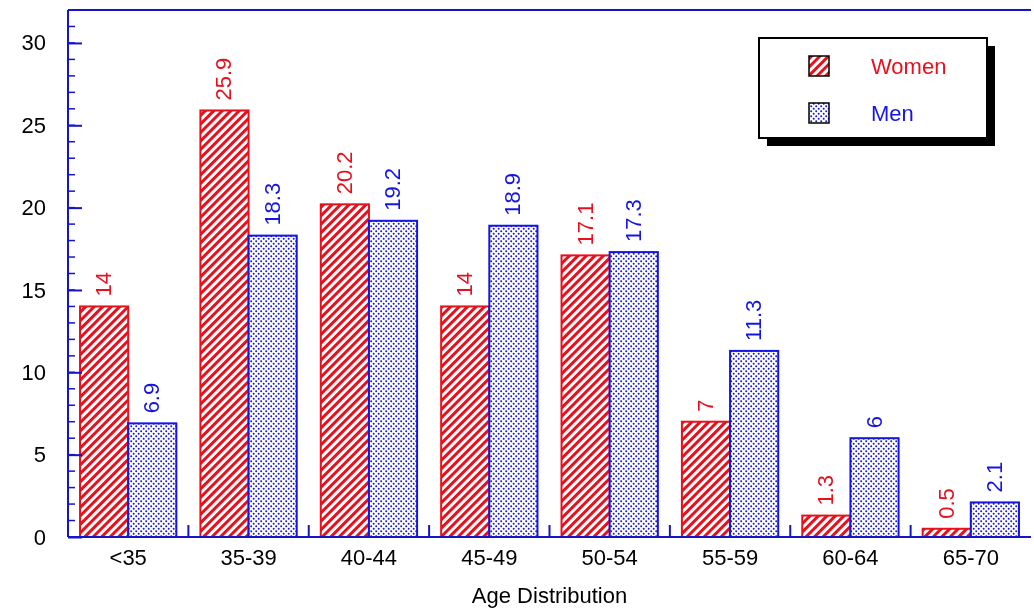 This screenshot has width=1034, height=609. Describe the element at coordinates (609, 557) in the screenshot. I see `x-tick-label: 50-54` at that location.